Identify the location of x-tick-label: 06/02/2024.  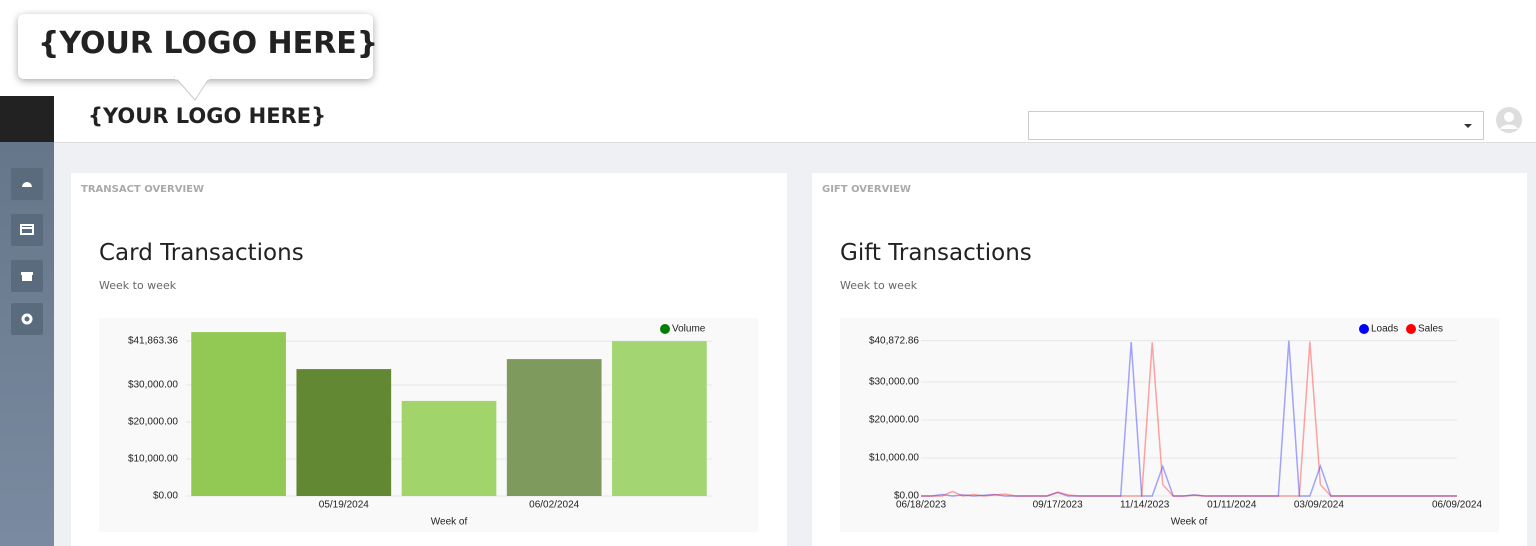
(554, 505).